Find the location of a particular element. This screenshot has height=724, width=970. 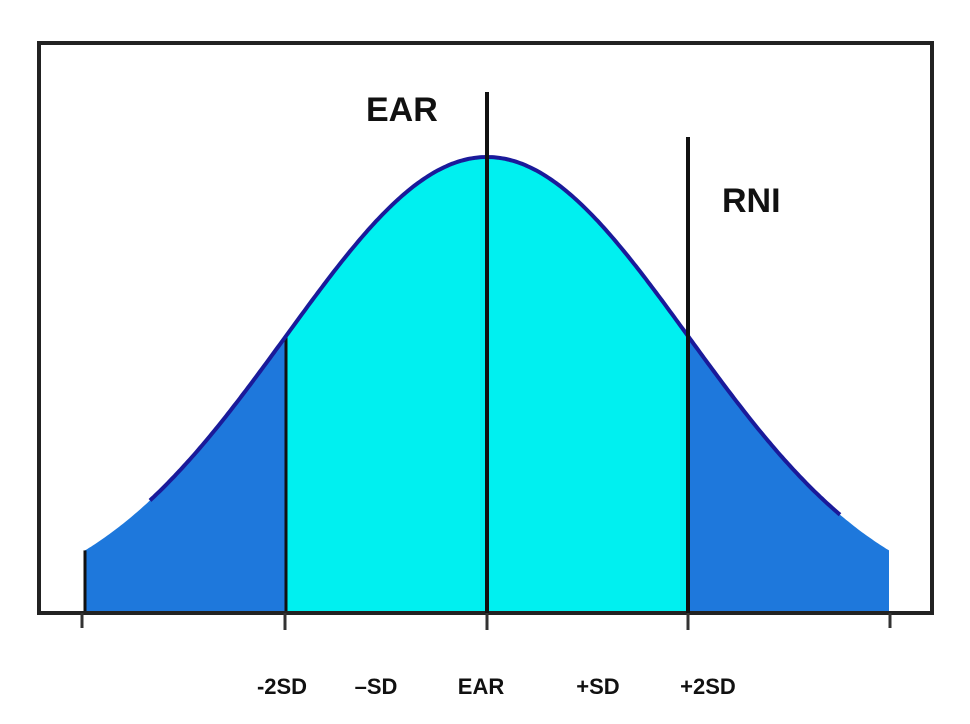

axis-ticks is located at coordinates (486, 621).